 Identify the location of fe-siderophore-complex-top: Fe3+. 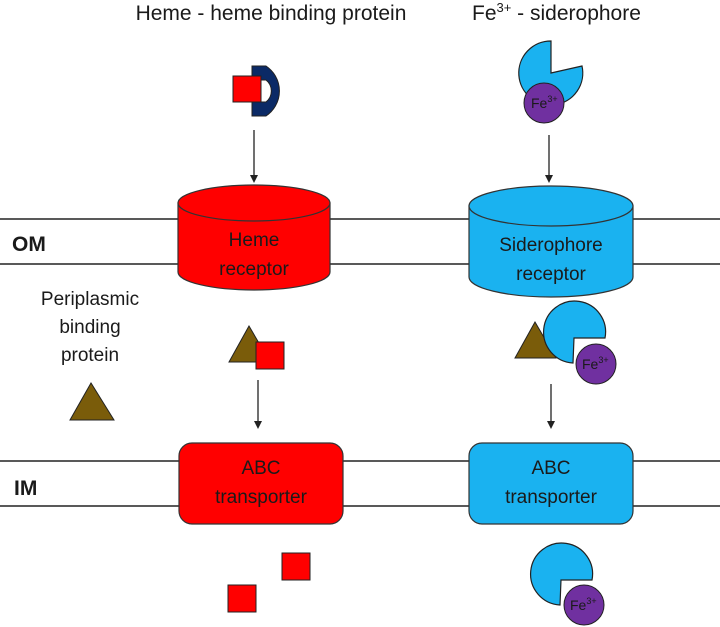
(551, 82).